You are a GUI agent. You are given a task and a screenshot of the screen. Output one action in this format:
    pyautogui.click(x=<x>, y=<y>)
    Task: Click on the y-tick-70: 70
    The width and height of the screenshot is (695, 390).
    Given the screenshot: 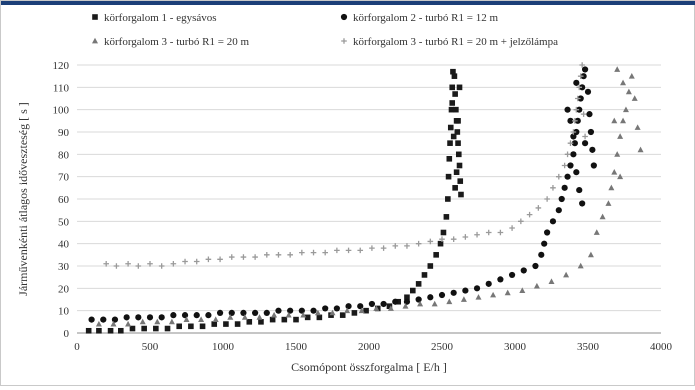 What is the action you would take?
    pyautogui.click(x=64, y=178)
    